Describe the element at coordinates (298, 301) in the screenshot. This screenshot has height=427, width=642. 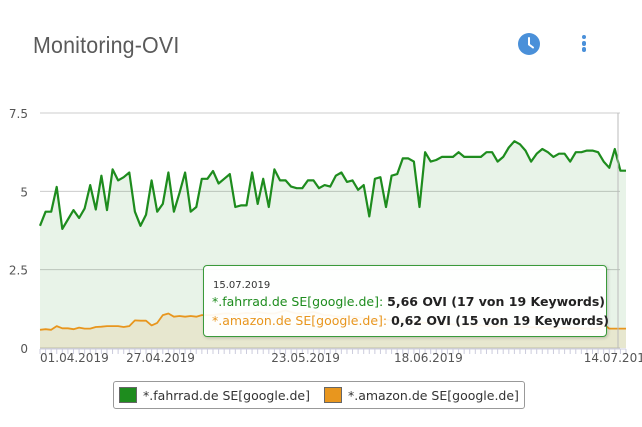
I see `tooltip-series-label: *.fahrrad.de SE[google.de]:` at that location.